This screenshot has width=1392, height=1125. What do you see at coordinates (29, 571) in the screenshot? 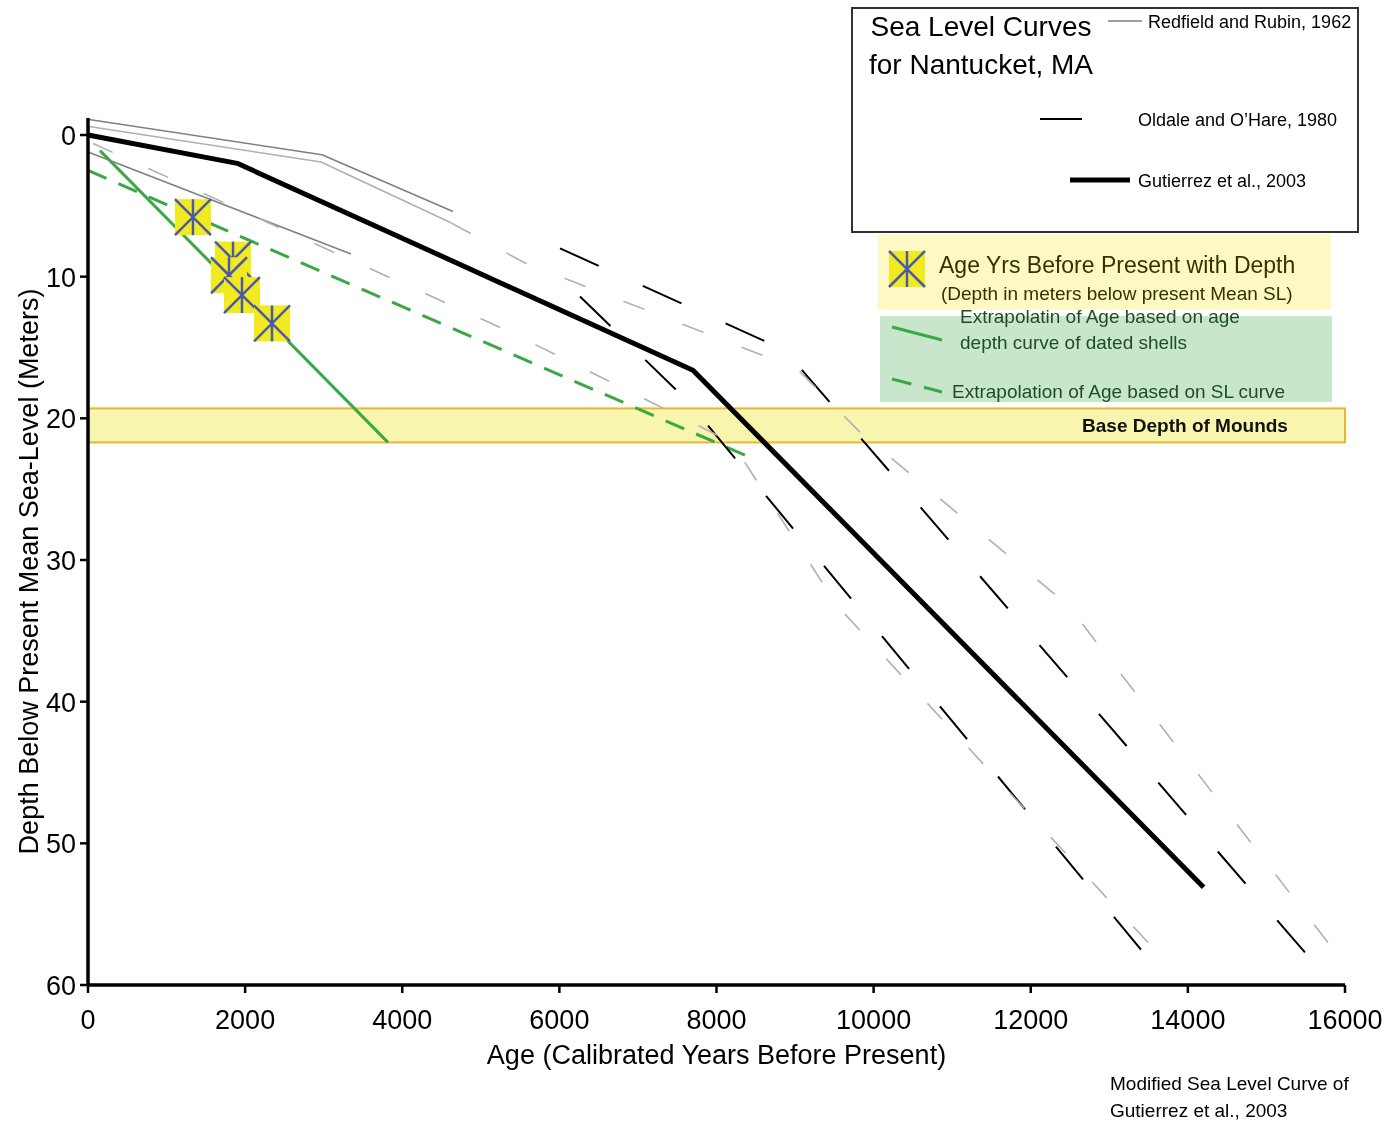
I see `y-axis-title: Depth Below Present Mean Sea-Level (Meters)` at bounding box center [29, 571].